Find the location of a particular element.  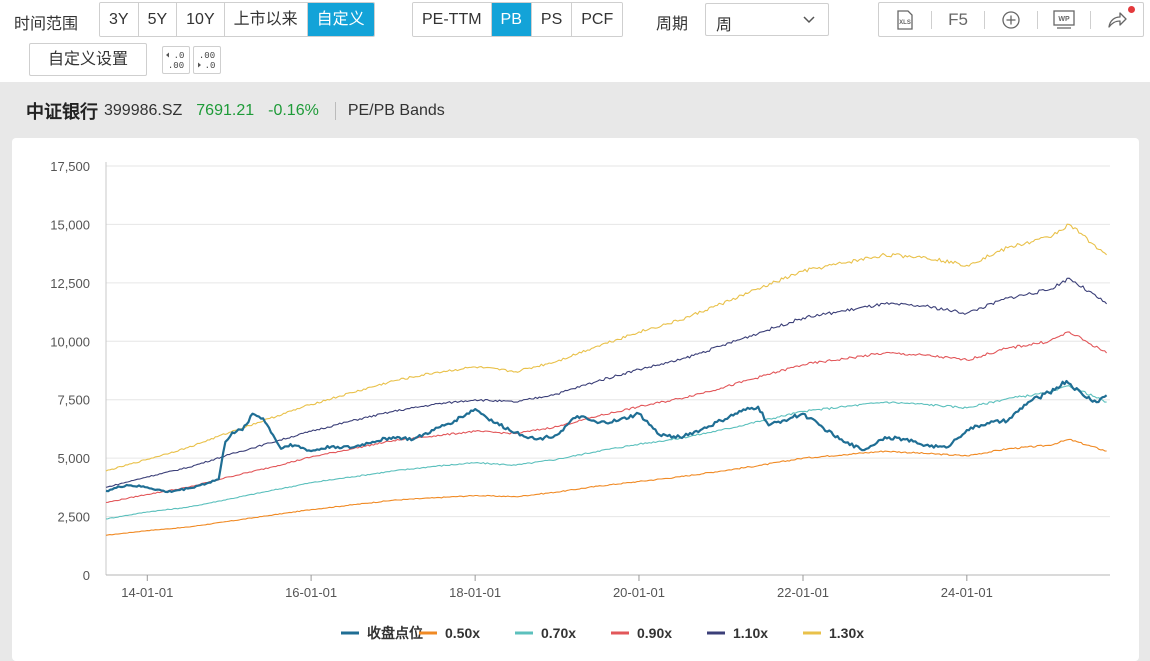

metric-pe-ttm-button: PE-TTM is located at coordinates (452, 19).